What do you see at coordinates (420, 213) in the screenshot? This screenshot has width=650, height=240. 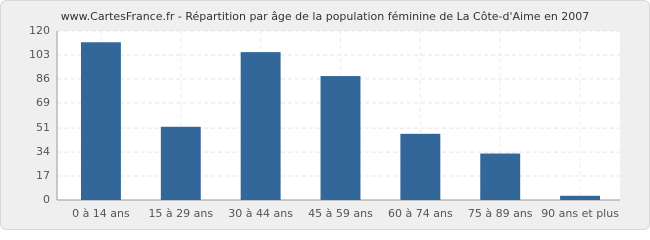 I see `x-tick-label: 60 à 74 ans` at bounding box center [420, 213].